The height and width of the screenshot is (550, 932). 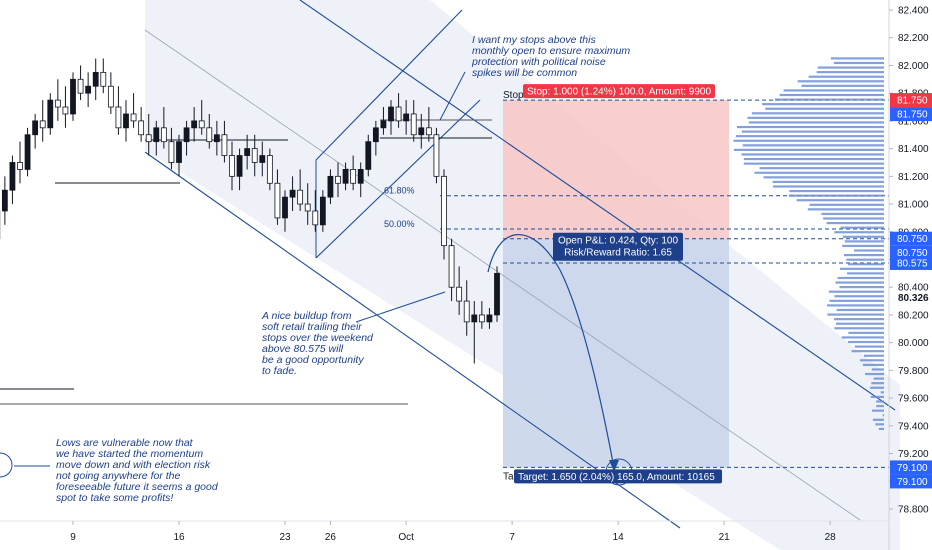 I want to click on pnl-box, so click(x=618, y=246).